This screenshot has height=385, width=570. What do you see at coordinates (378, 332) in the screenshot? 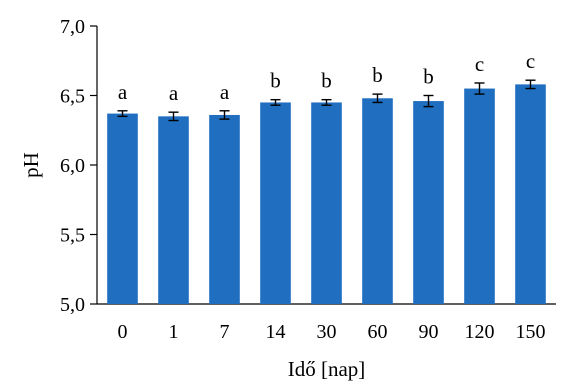
I see `x-tick-label: 60` at bounding box center [378, 332].